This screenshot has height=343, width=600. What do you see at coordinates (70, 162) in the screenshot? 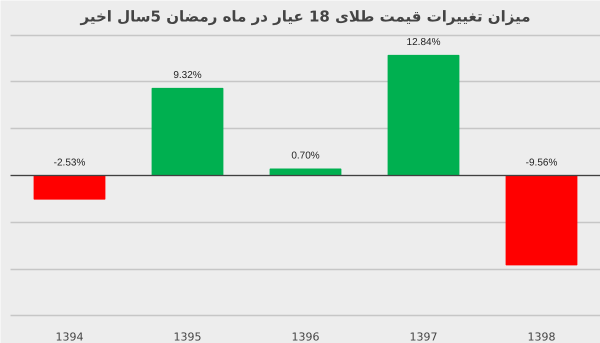
I see `data-label: -2.53%` at bounding box center [70, 162].